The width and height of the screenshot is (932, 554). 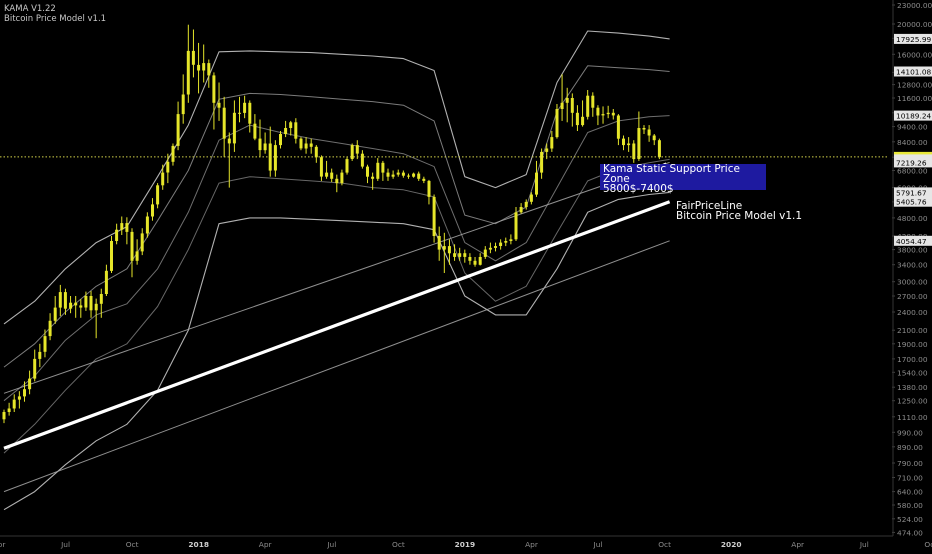 I want to click on fair-price-title: FairPriceLine, so click(x=709, y=206).